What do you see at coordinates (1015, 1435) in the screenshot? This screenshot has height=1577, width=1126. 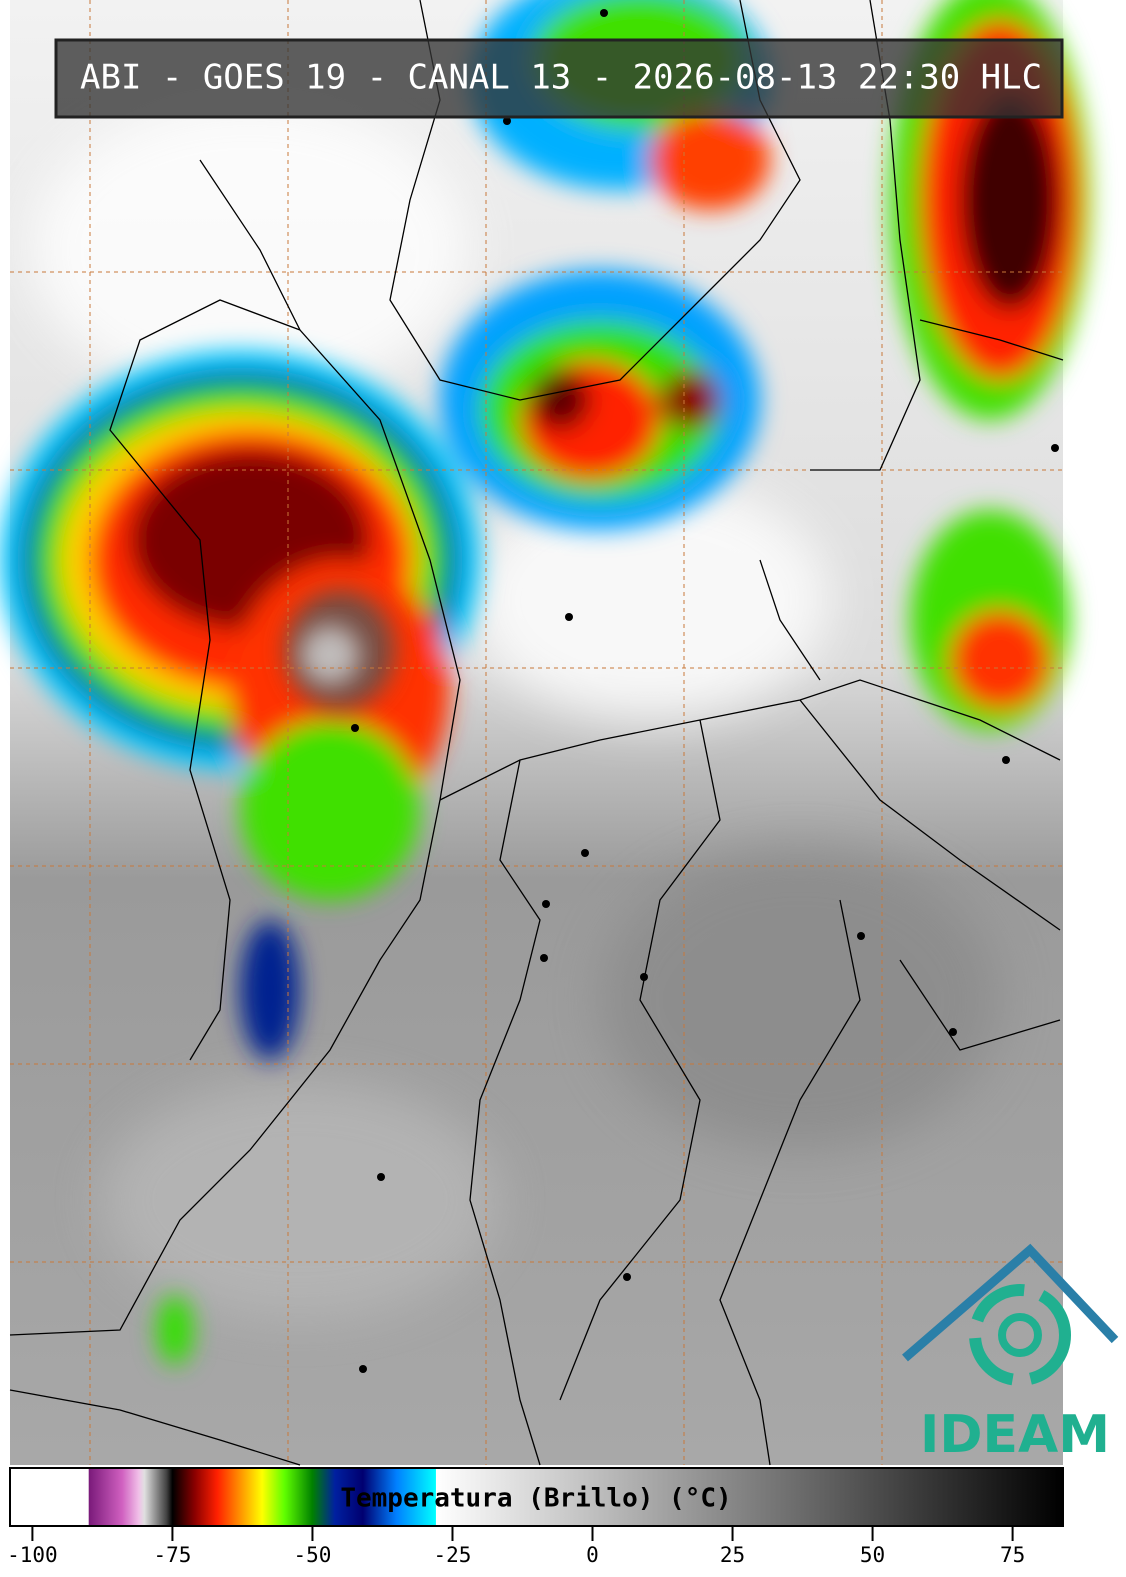 I see `logo-text: IDEAM` at bounding box center [1015, 1435].